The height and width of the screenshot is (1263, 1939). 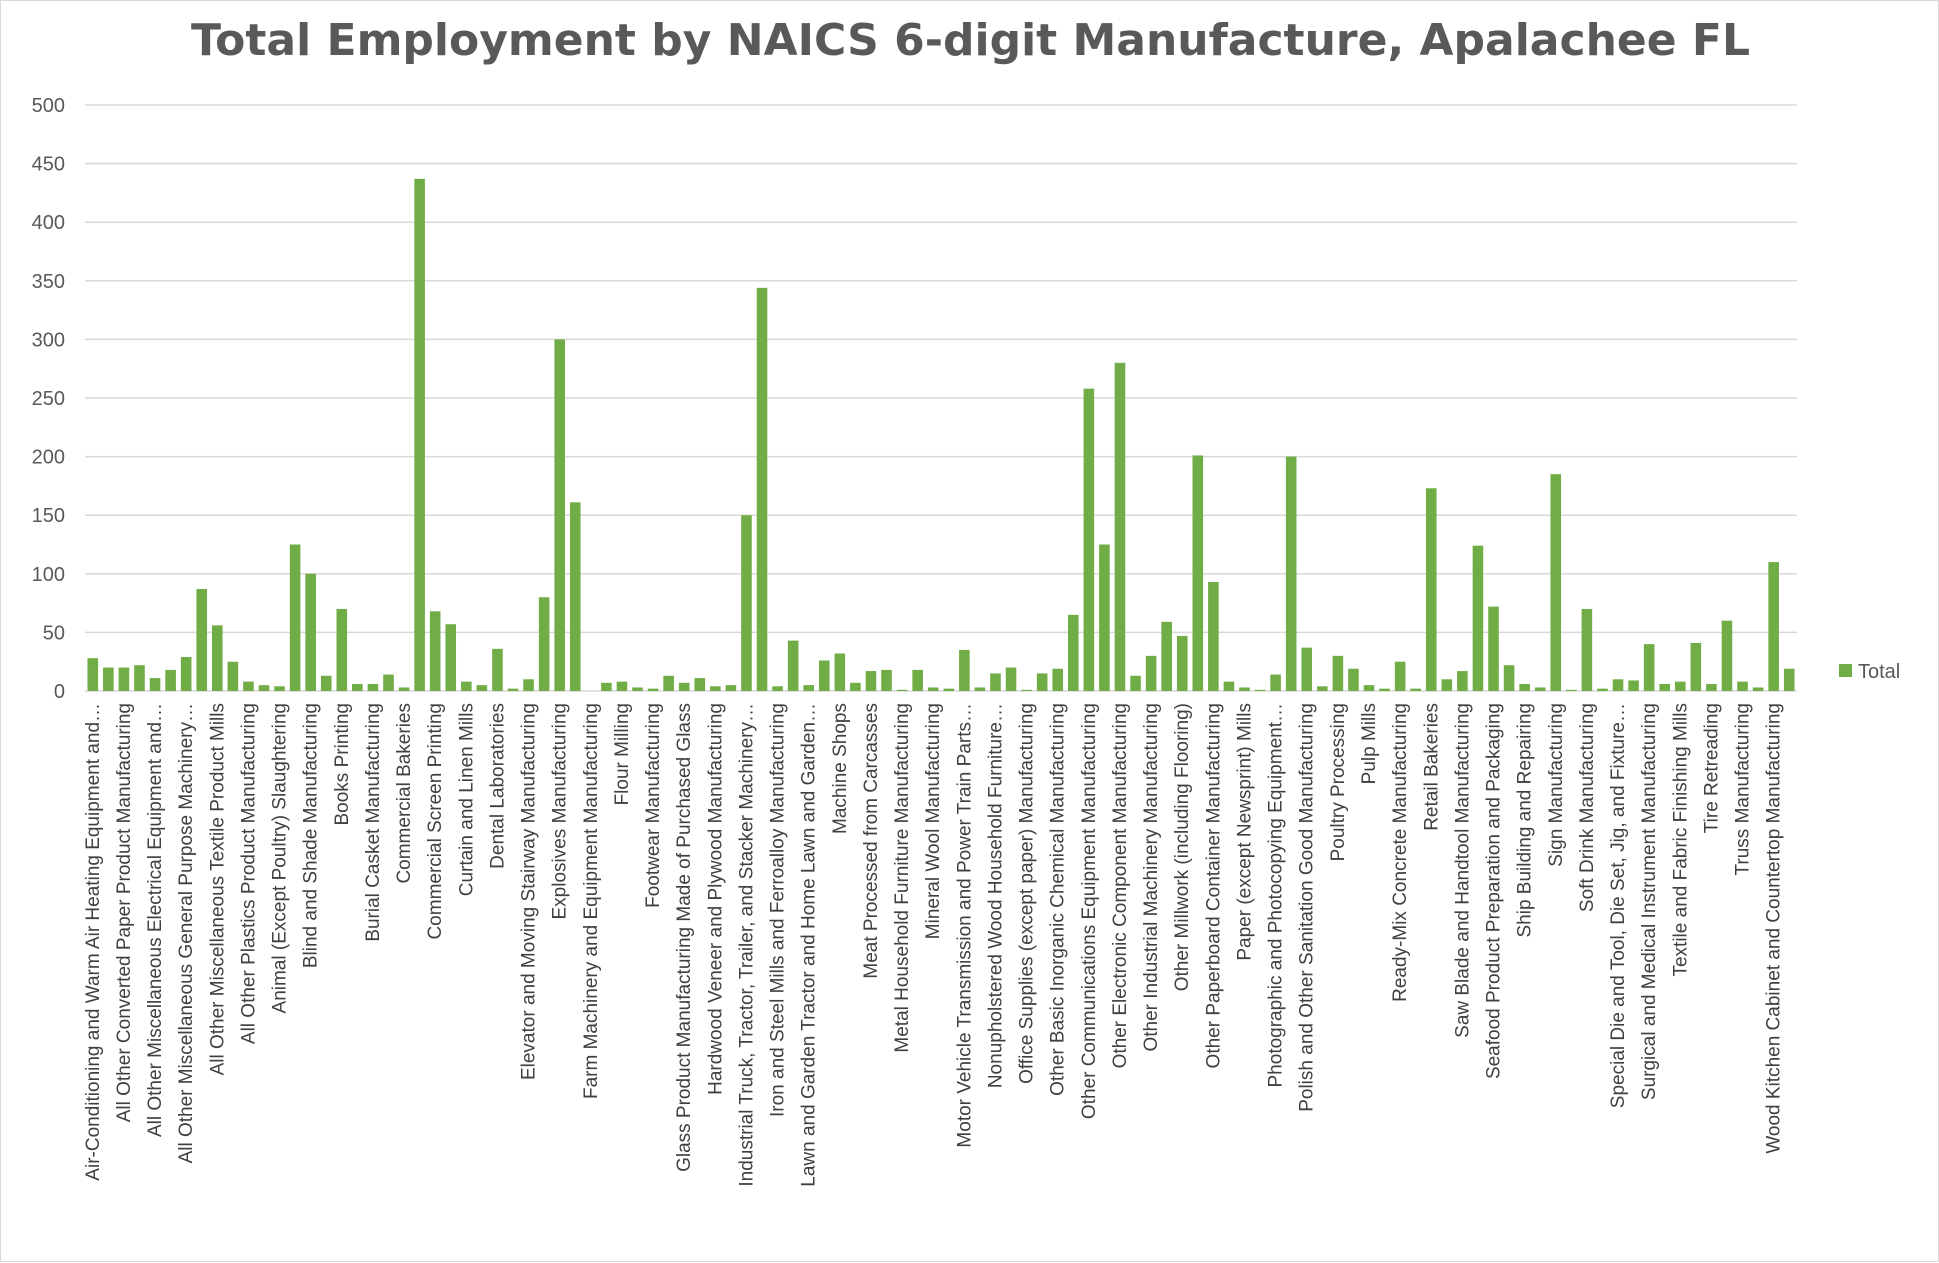 I want to click on x-tick-label: All Other Plastics Product Manufacturing, so click(x=248, y=873).